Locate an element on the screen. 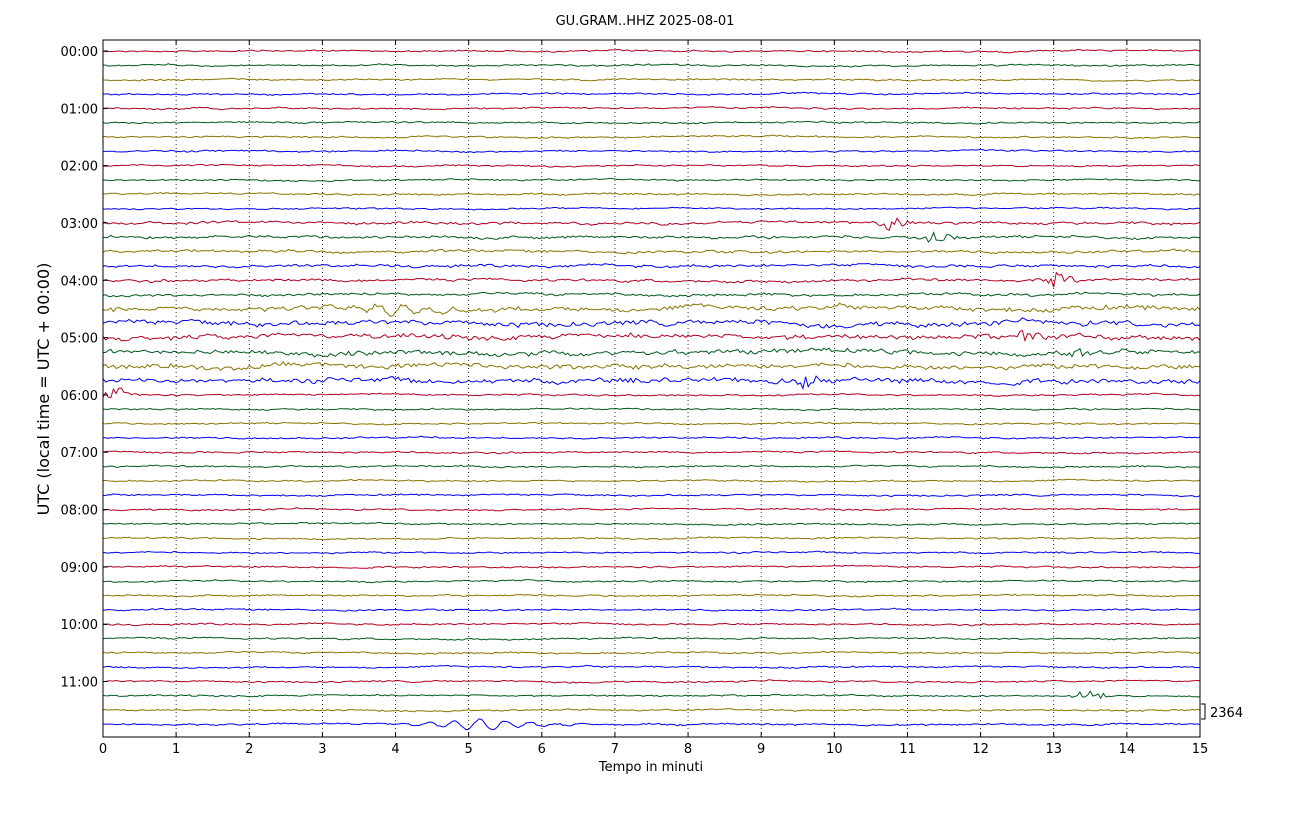 The height and width of the screenshot is (819, 1290). x-tick-label: 7 is located at coordinates (615, 749).